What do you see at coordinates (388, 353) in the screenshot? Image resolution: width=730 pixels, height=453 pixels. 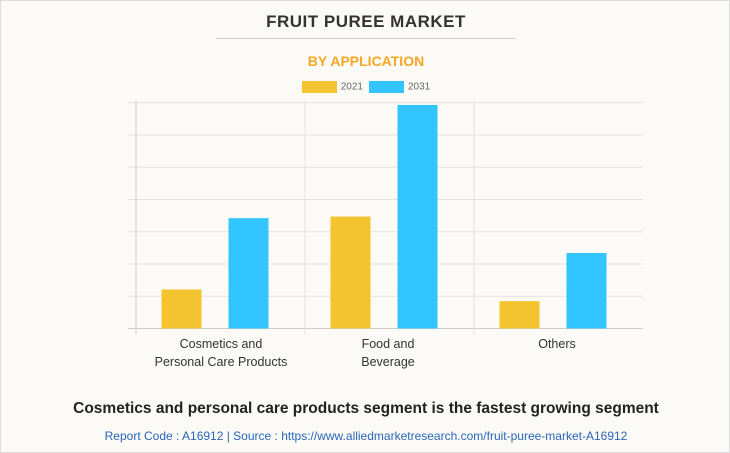 I see `x-tick-label-food: Food and Beverage` at bounding box center [388, 353].